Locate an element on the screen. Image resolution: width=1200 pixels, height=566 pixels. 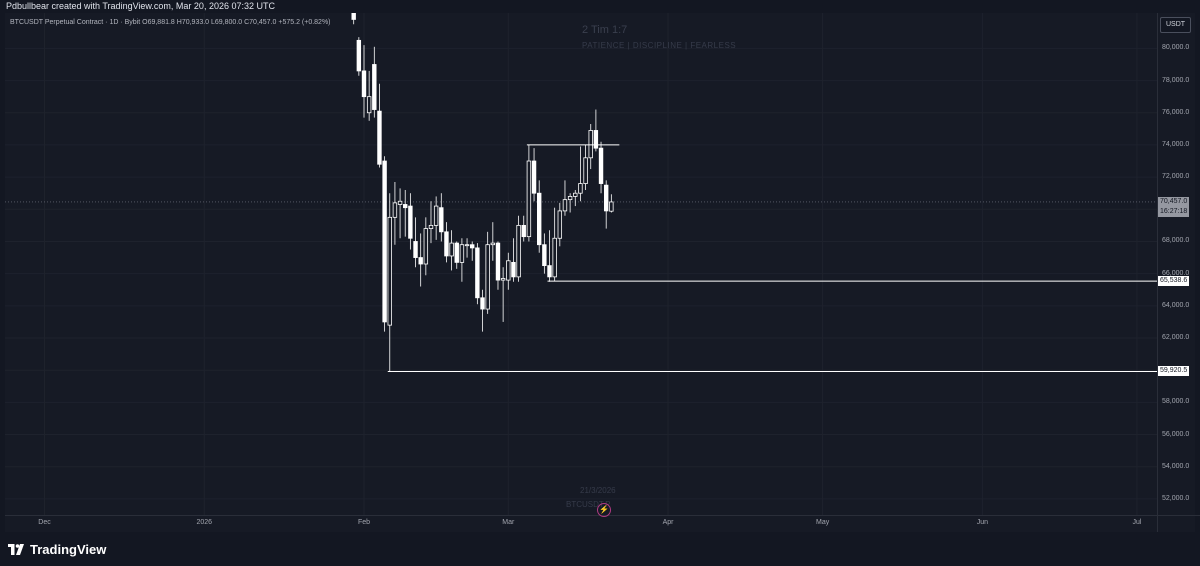
candles-group is located at coordinates (482, 192).